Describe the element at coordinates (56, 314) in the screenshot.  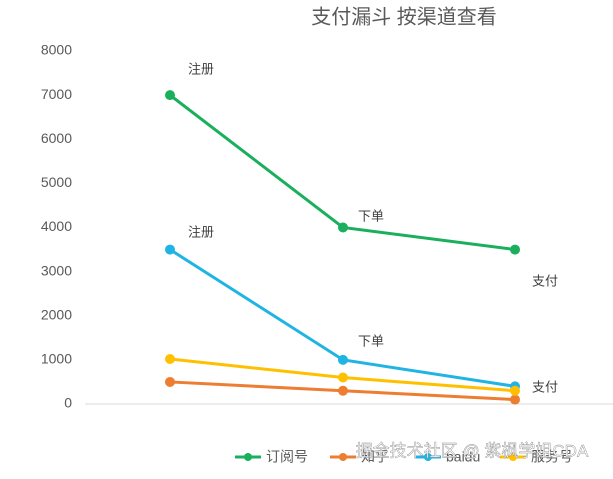
I see `y-tick-label: 2000` at that location.